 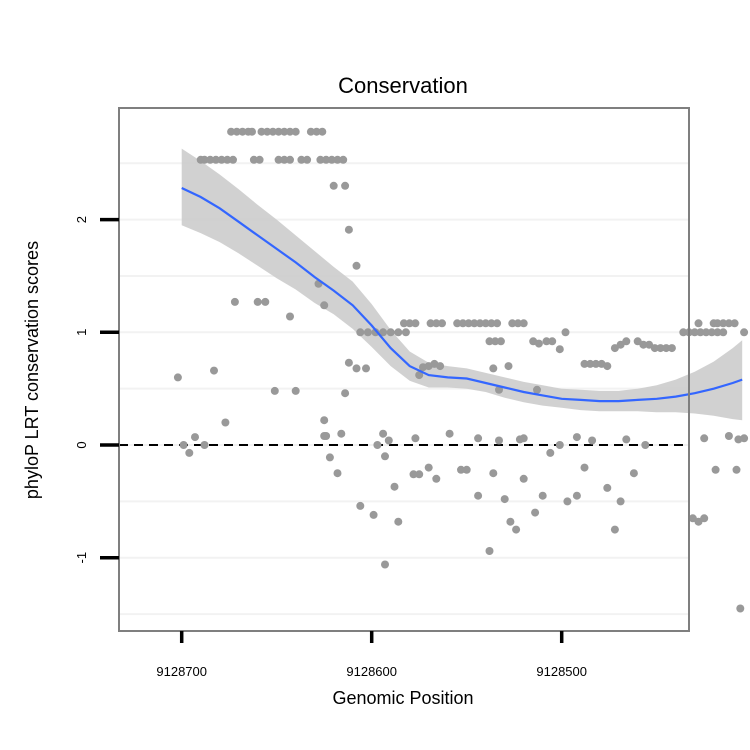 What do you see at coordinates (371, 671) in the screenshot?
I see `x-tick-label: 9128600` at bounding box center [371, 671].